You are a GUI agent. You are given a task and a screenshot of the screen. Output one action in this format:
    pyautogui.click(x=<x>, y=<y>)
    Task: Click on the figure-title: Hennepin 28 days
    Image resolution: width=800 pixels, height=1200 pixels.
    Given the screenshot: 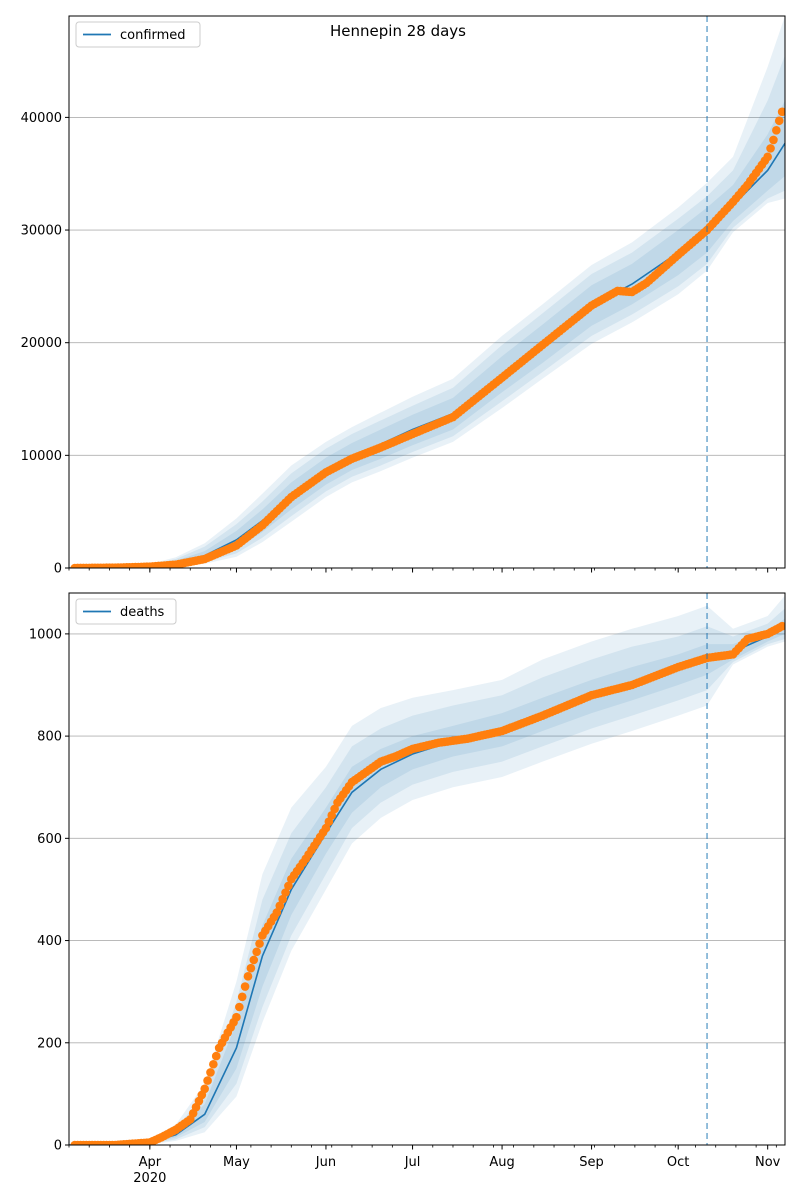 What is the action you would take?
    pyautogui.click(x=398, y=31)
    